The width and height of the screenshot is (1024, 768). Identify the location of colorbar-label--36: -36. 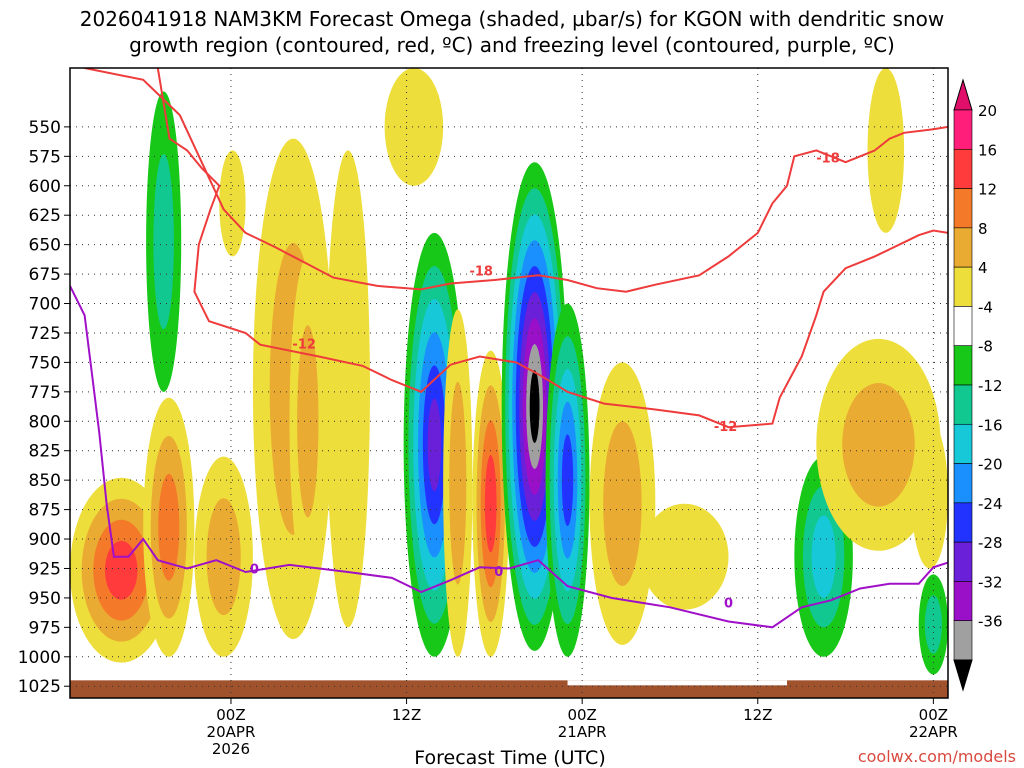
(990, 622).